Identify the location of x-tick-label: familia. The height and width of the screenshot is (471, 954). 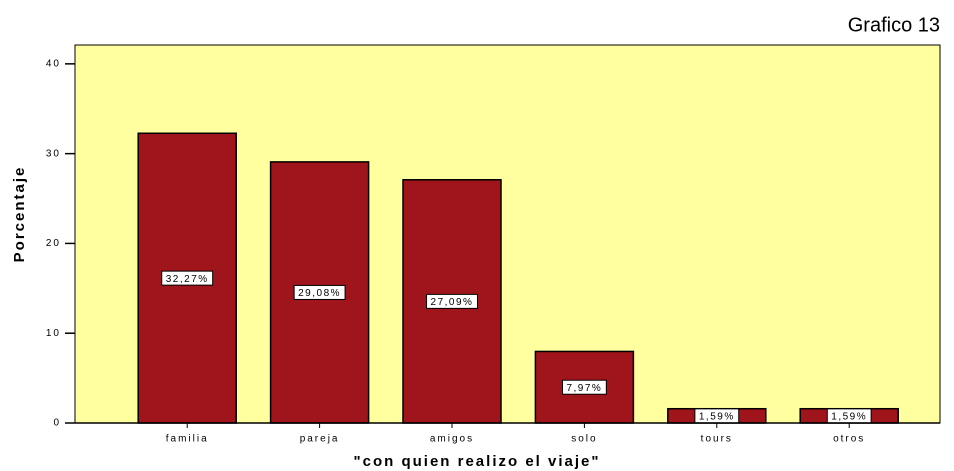
(187, 439).